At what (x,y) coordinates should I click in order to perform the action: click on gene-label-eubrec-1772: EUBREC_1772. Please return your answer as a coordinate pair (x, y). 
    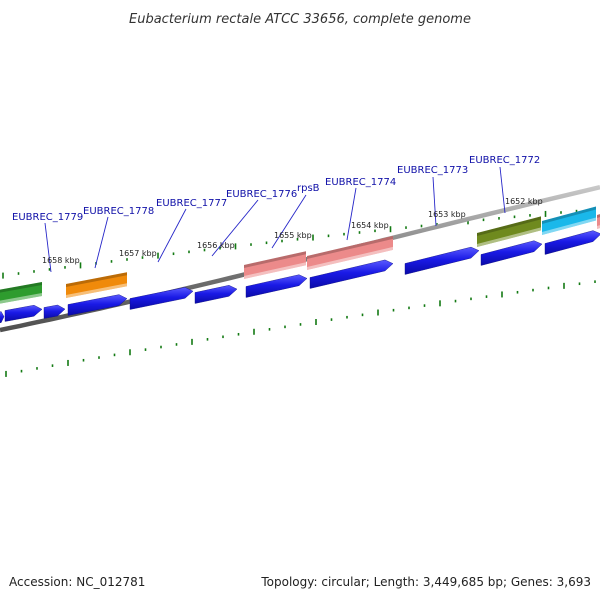
    Looking at the image, I should click on (504, 160).